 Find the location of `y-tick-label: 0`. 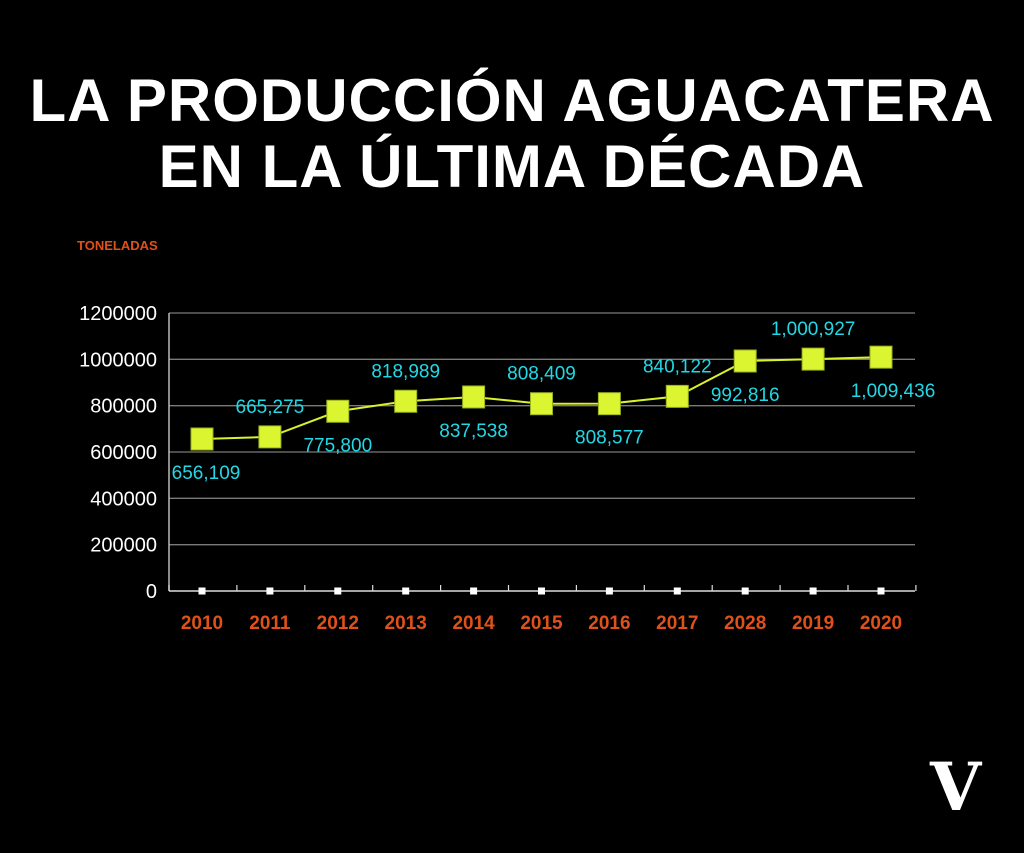

y-tick-label: 0 is located at coordinates (151, 592).